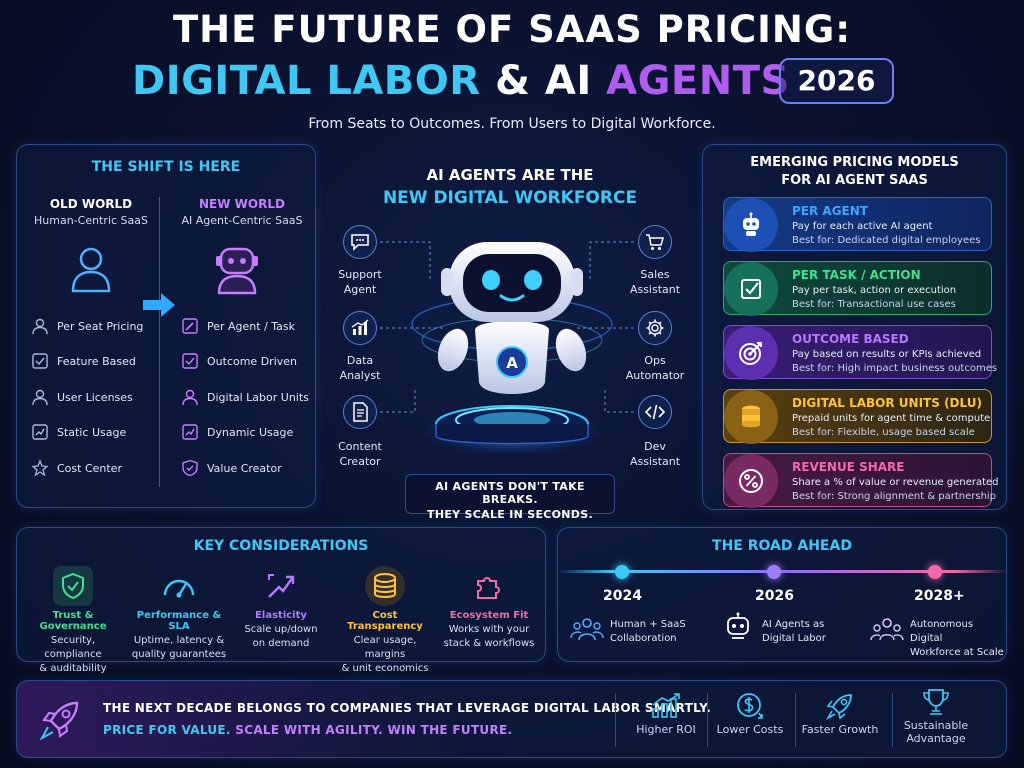  I want to click on tagline-line1: AI AGENTS DON'T TAKE BREAKS., so click(510, 493).